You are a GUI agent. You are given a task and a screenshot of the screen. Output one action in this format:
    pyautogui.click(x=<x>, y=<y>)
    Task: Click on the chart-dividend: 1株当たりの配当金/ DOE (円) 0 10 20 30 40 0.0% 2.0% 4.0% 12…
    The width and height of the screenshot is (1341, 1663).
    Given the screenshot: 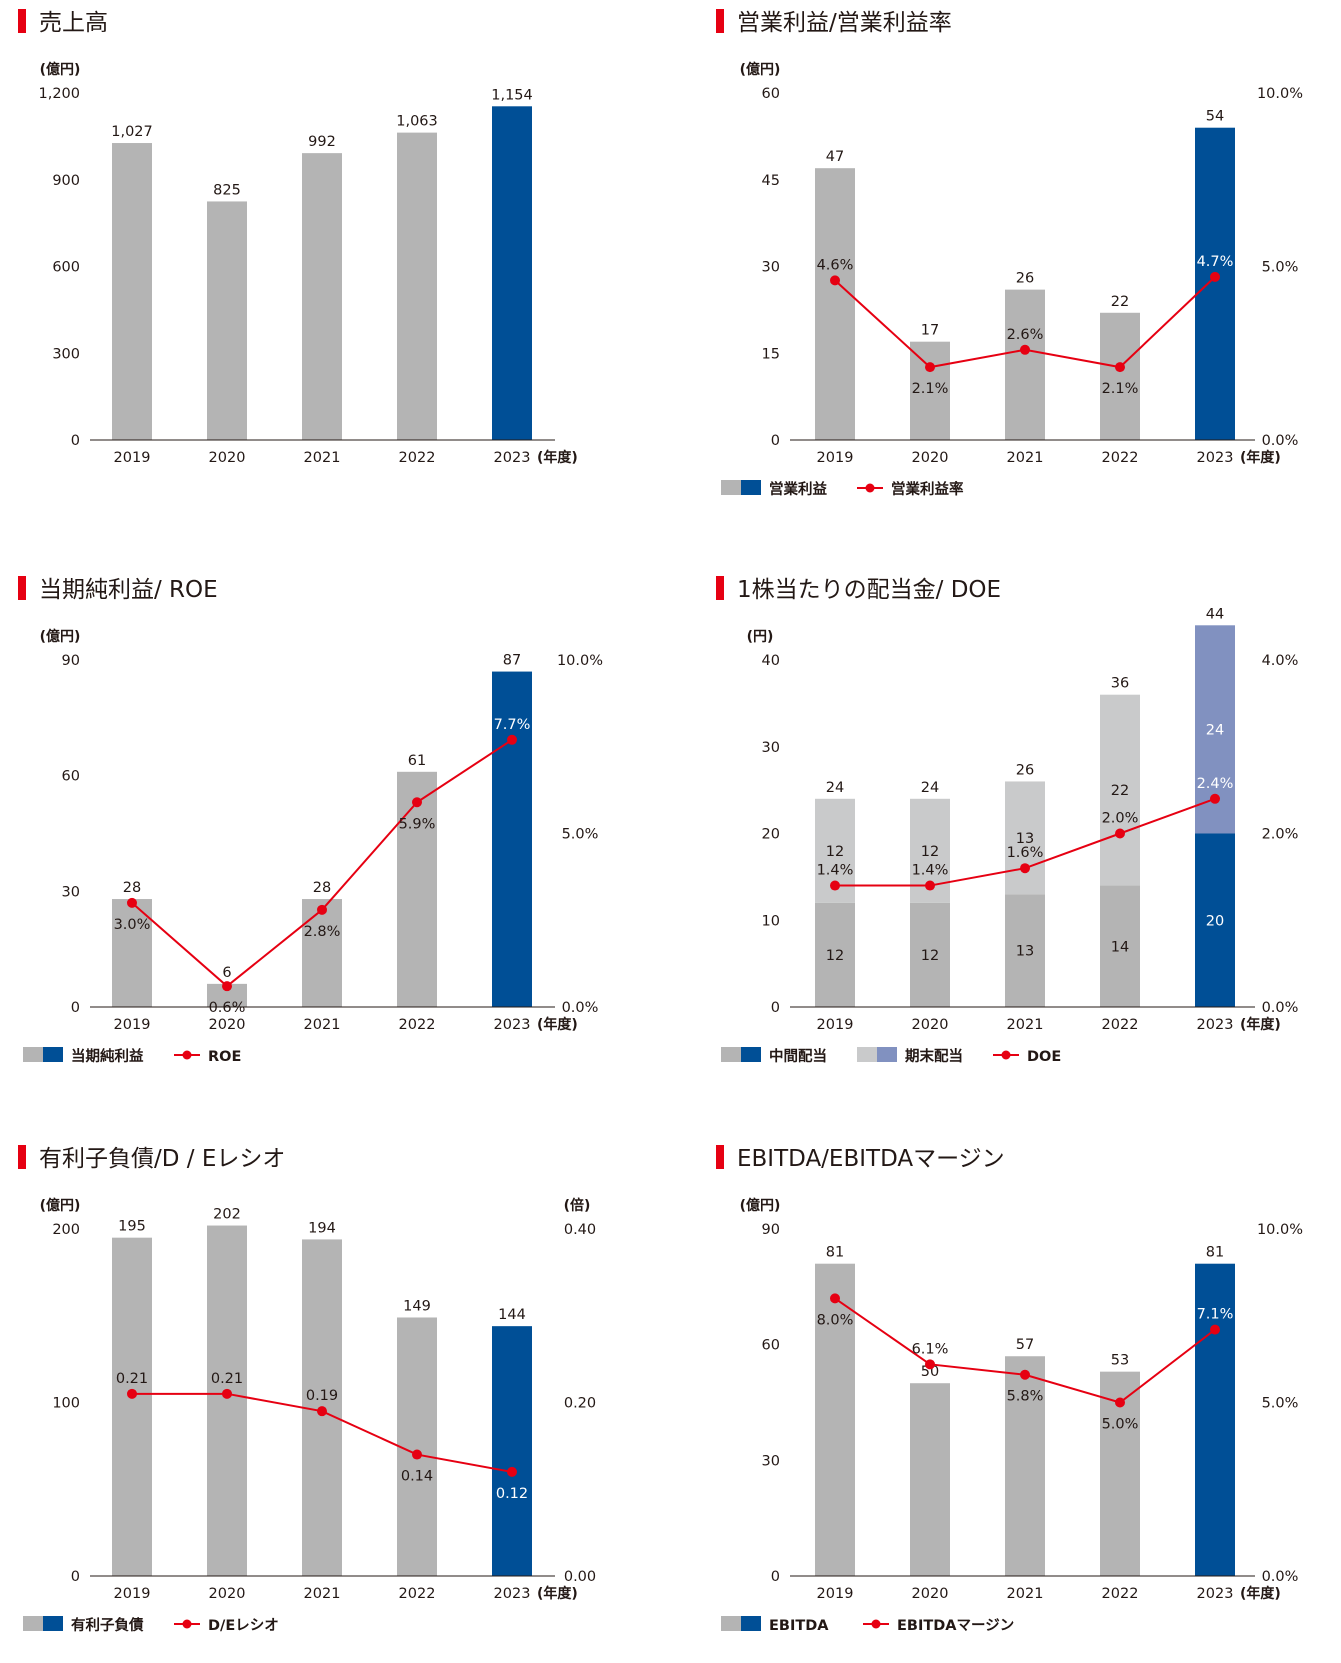 What is the action you would take?
    pyautogui.click(x=1007, y=820)
    